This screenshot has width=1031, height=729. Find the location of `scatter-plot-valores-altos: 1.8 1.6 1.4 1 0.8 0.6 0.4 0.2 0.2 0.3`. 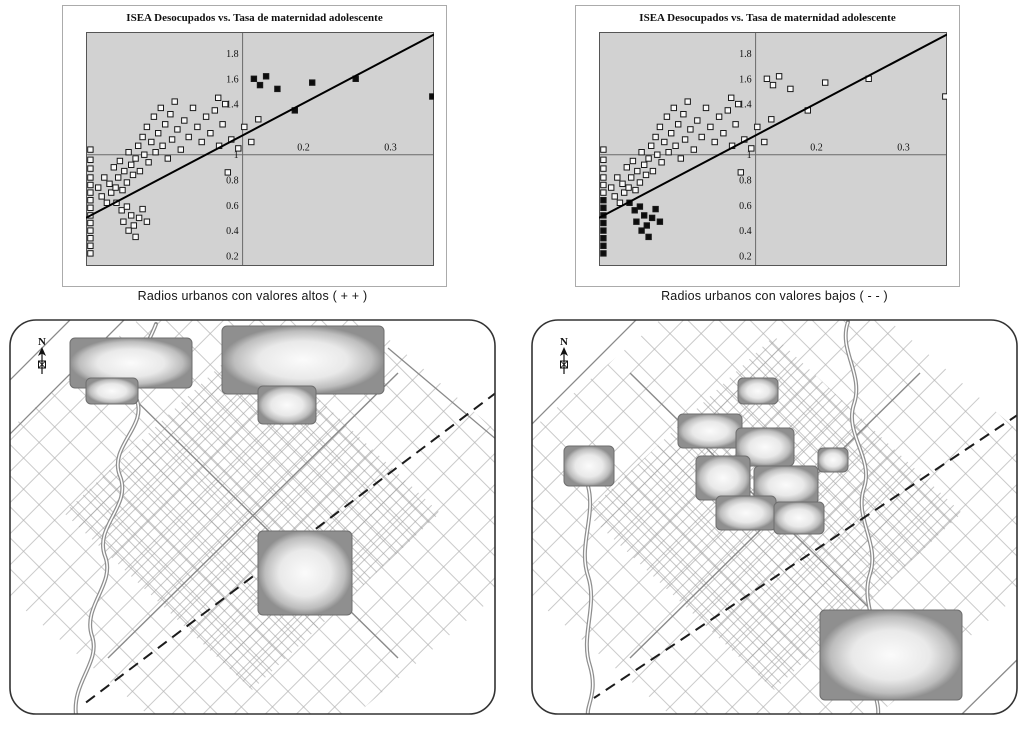

scatter-plot-valores-altos: 1.8 1.6 1.4 1 0.8 0.6 0.4 0.2 0.2 0.3 is located at coordinates (260, 149).